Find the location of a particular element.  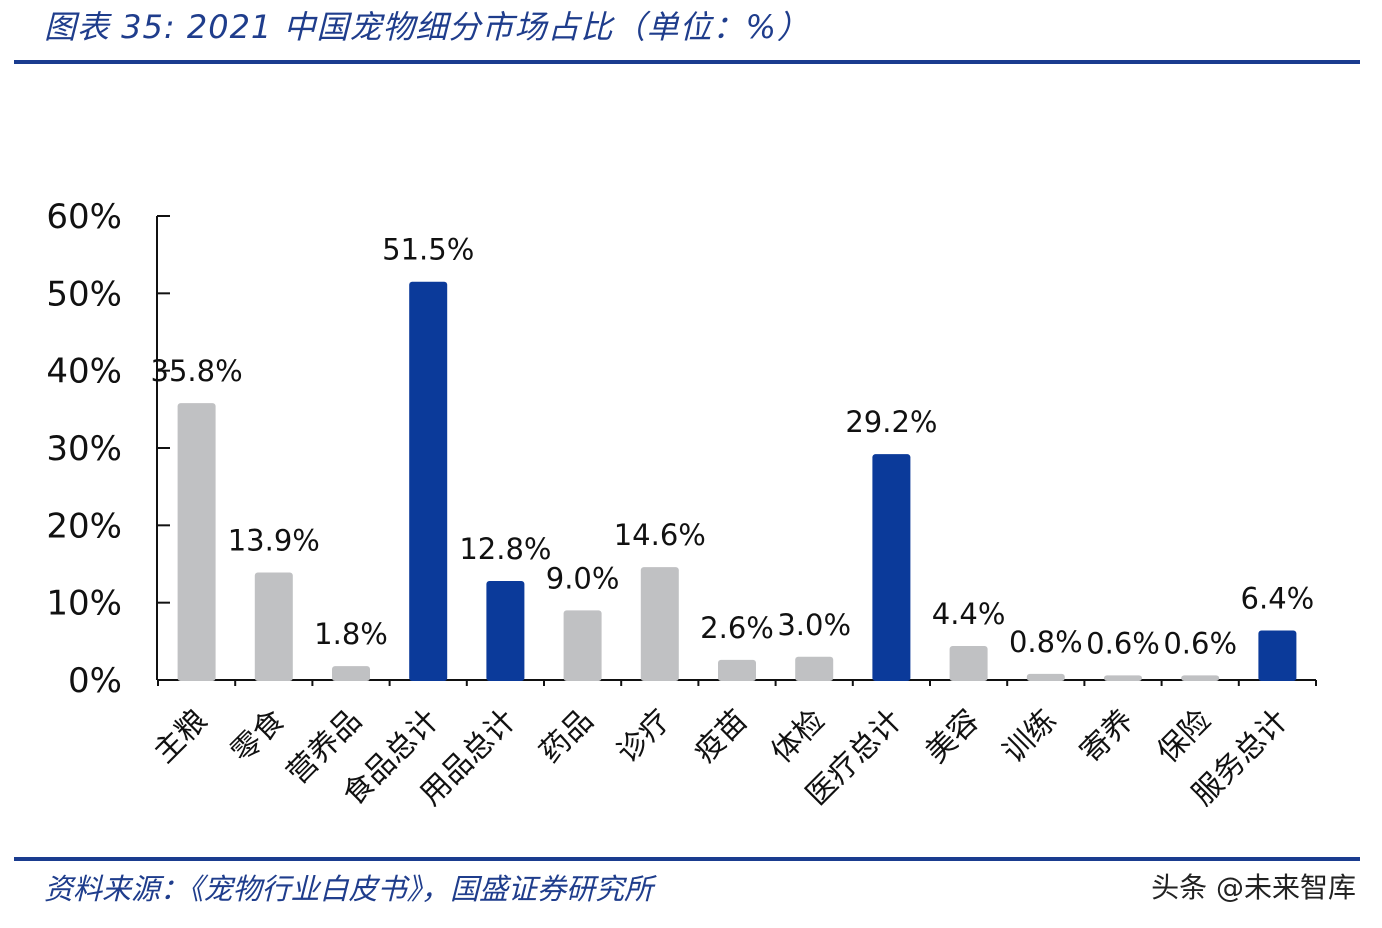

bottom-rule is located at coordinates (687, 859).